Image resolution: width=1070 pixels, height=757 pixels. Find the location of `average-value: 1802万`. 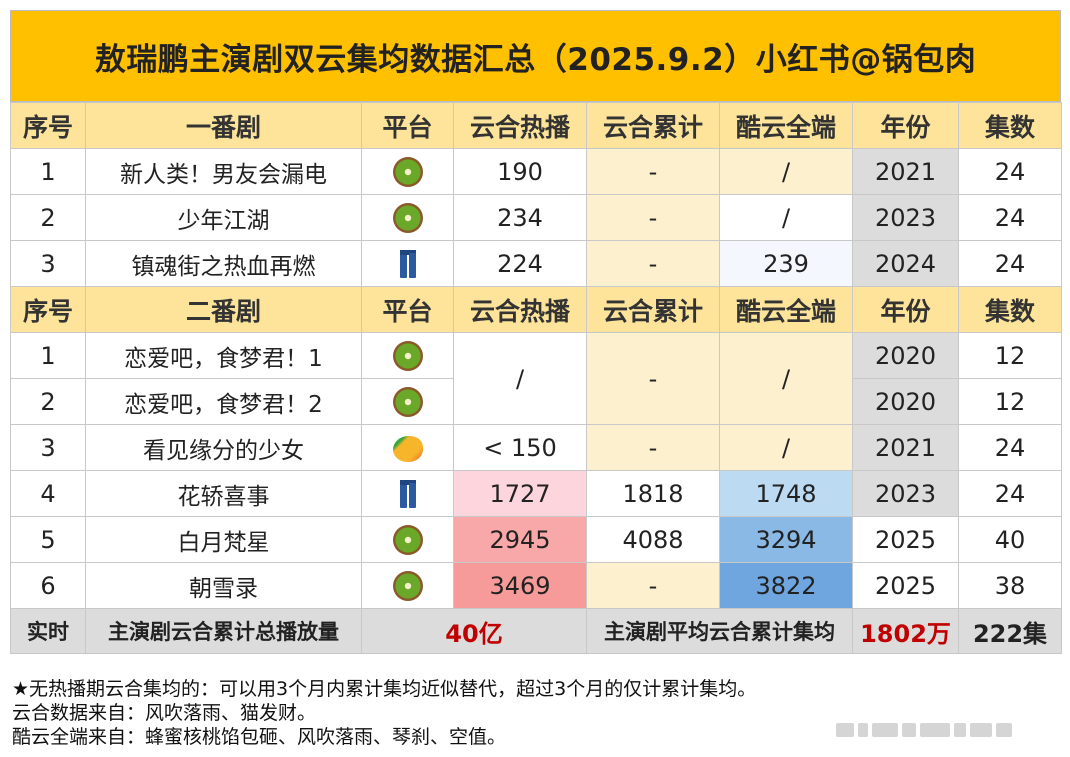

average-value: 1802万 is located at coordinates (905, 631).